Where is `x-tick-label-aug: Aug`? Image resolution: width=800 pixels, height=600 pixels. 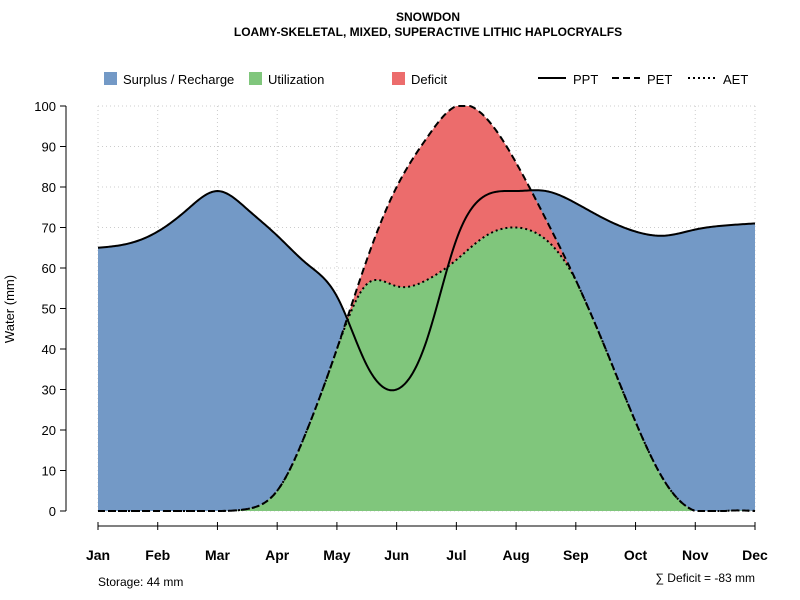 x-tick-label-aug: Aug is located at coordinates (515, 555).